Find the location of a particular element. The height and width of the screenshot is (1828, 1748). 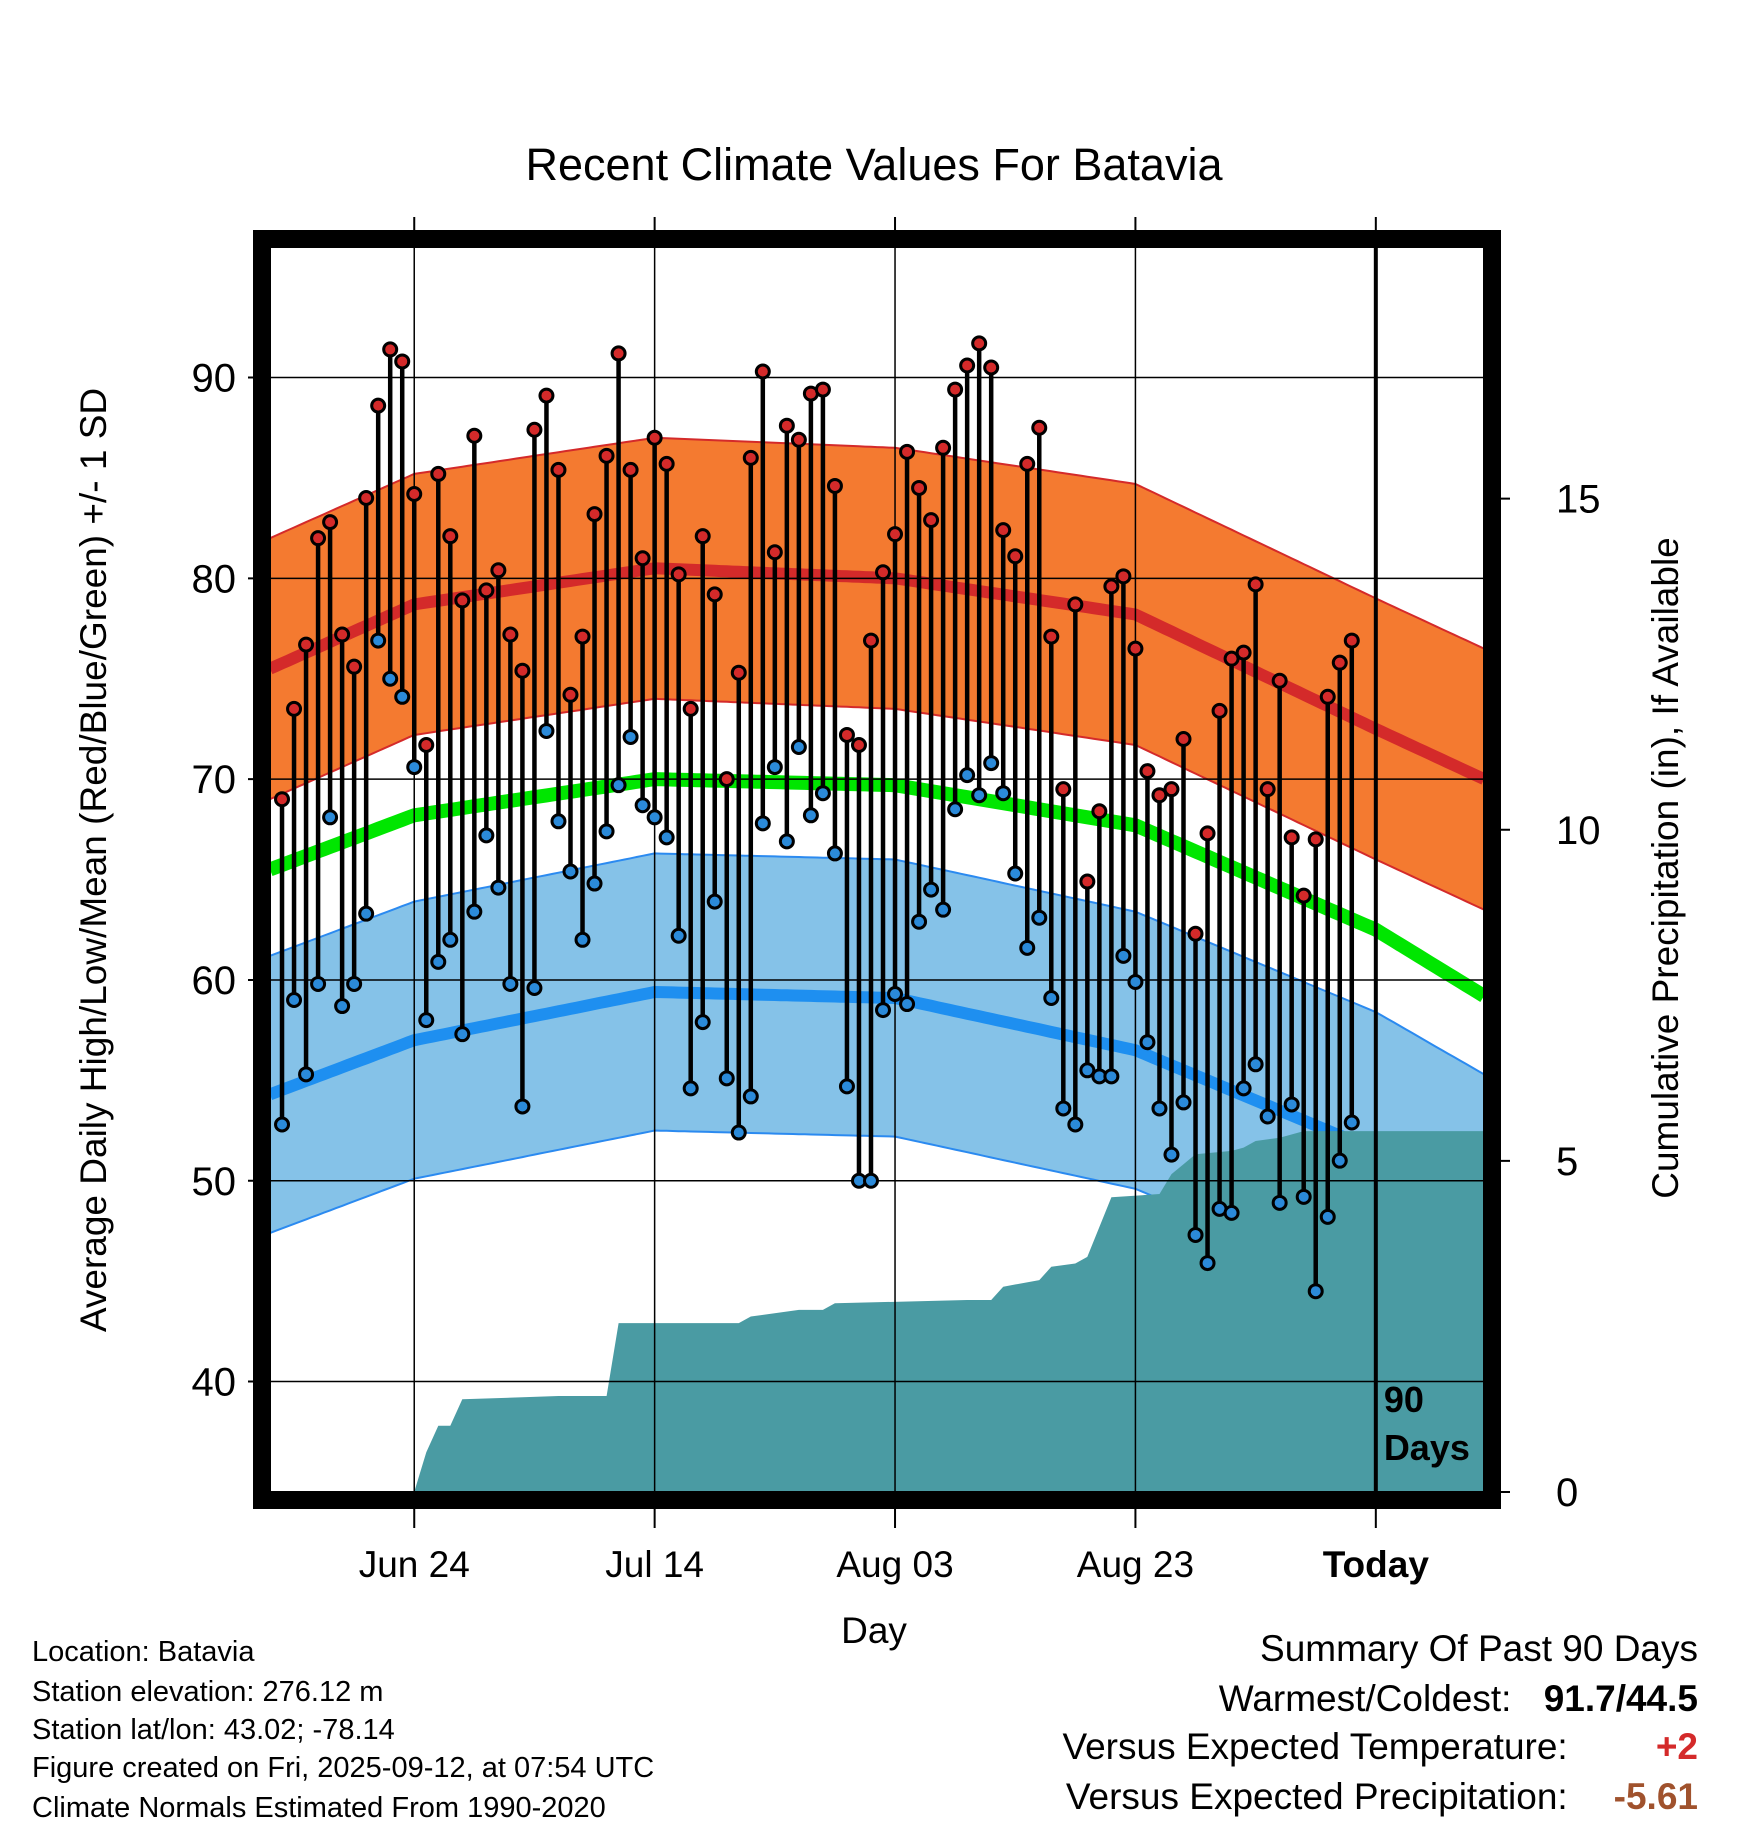

summary-warm-cold-label: Warmest/Coldest: is located at coordinates (1365, 1698).